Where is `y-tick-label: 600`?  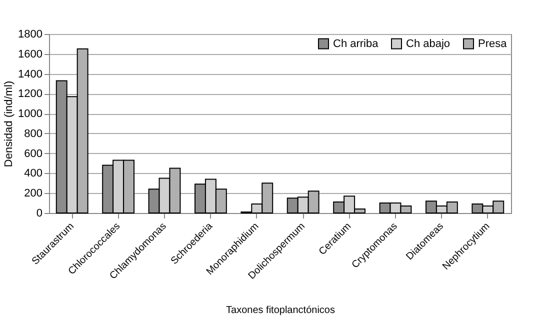
y-tick-label: 600 is located at coordinates (33, 154).